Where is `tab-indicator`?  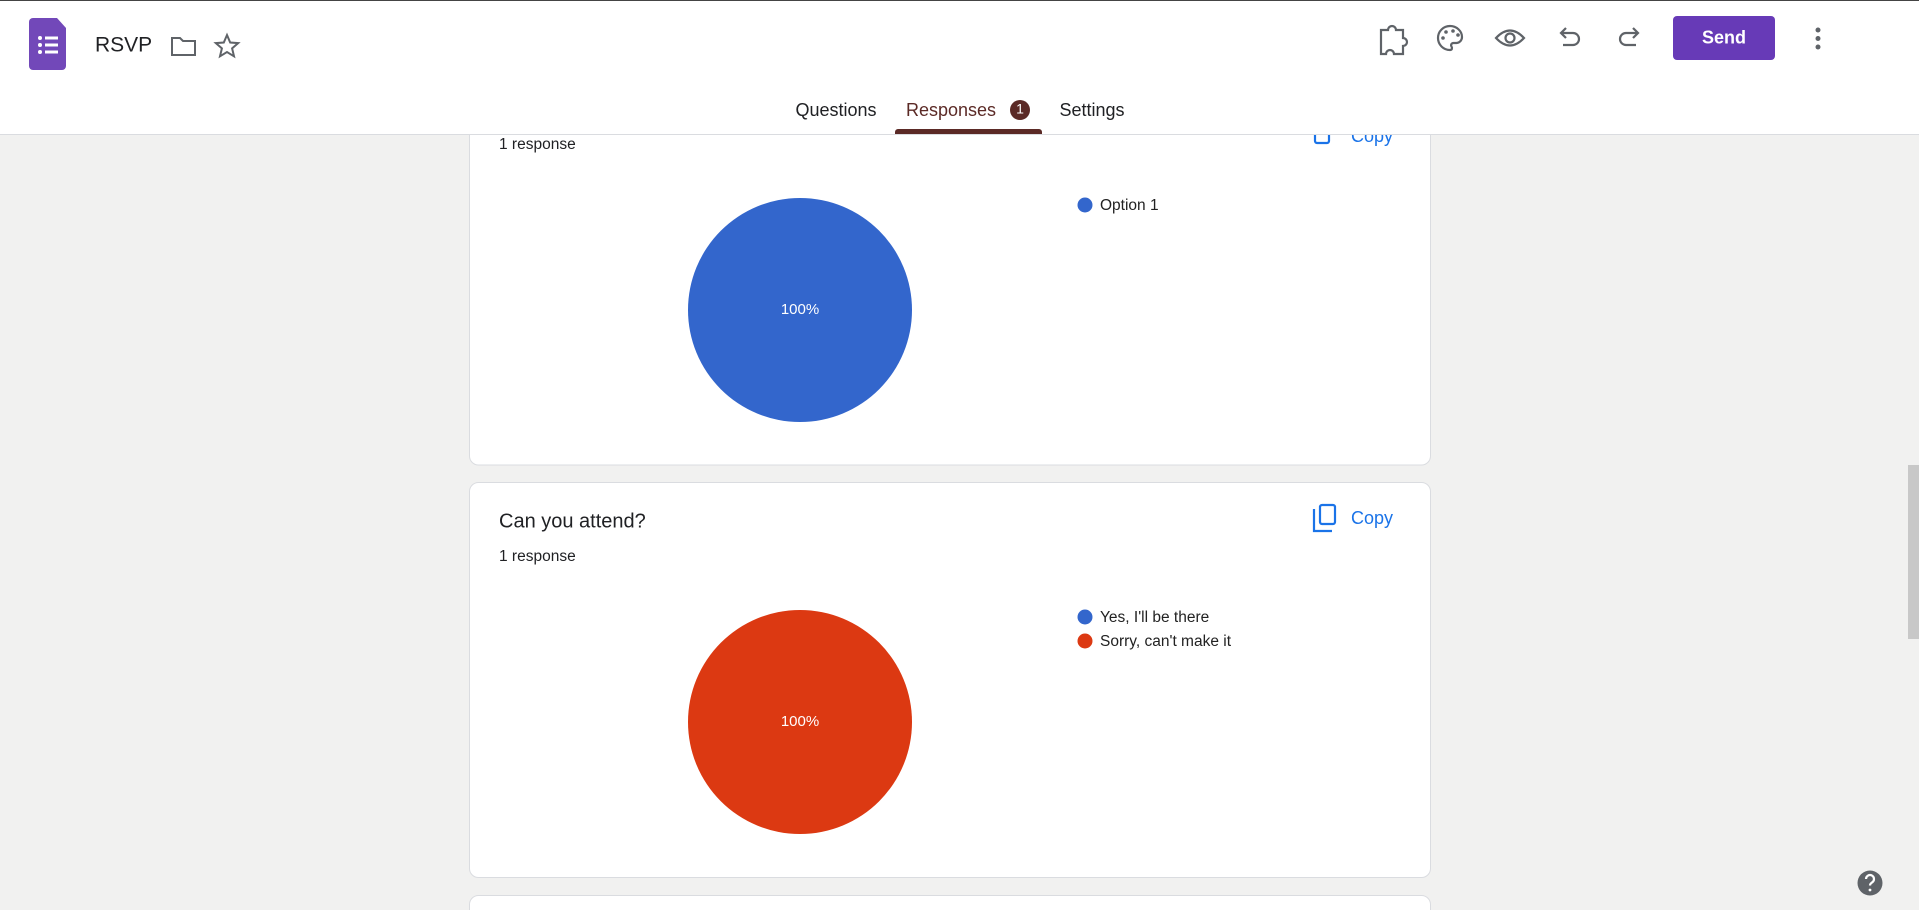
tab-indicator is located at coordinates (968, 131).